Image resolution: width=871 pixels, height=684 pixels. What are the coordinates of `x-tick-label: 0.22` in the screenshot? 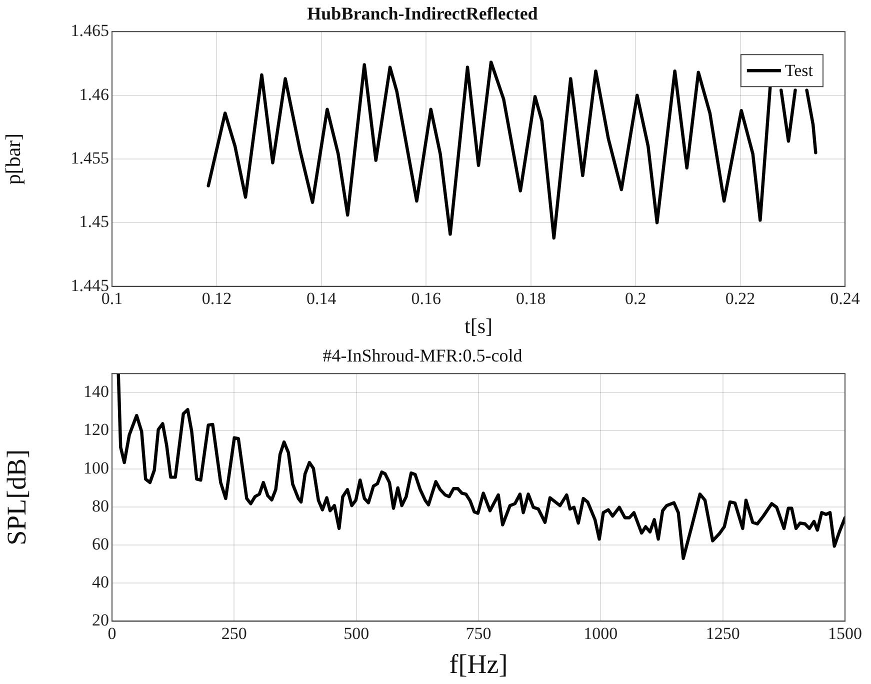 It's located at (740, 298).